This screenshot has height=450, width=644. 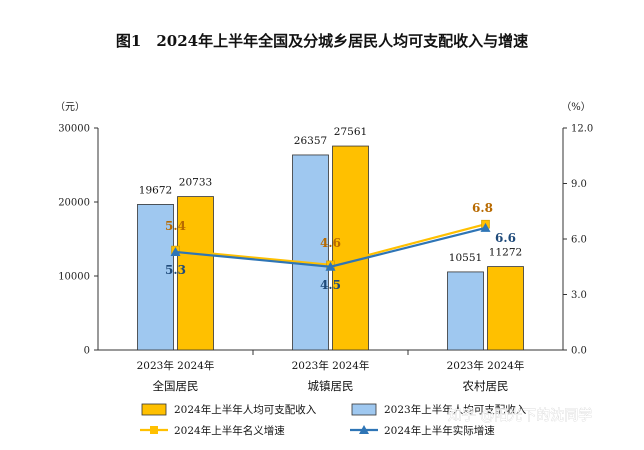 I want to click on bar-value-label: 11272, so click(x=505, y=253).